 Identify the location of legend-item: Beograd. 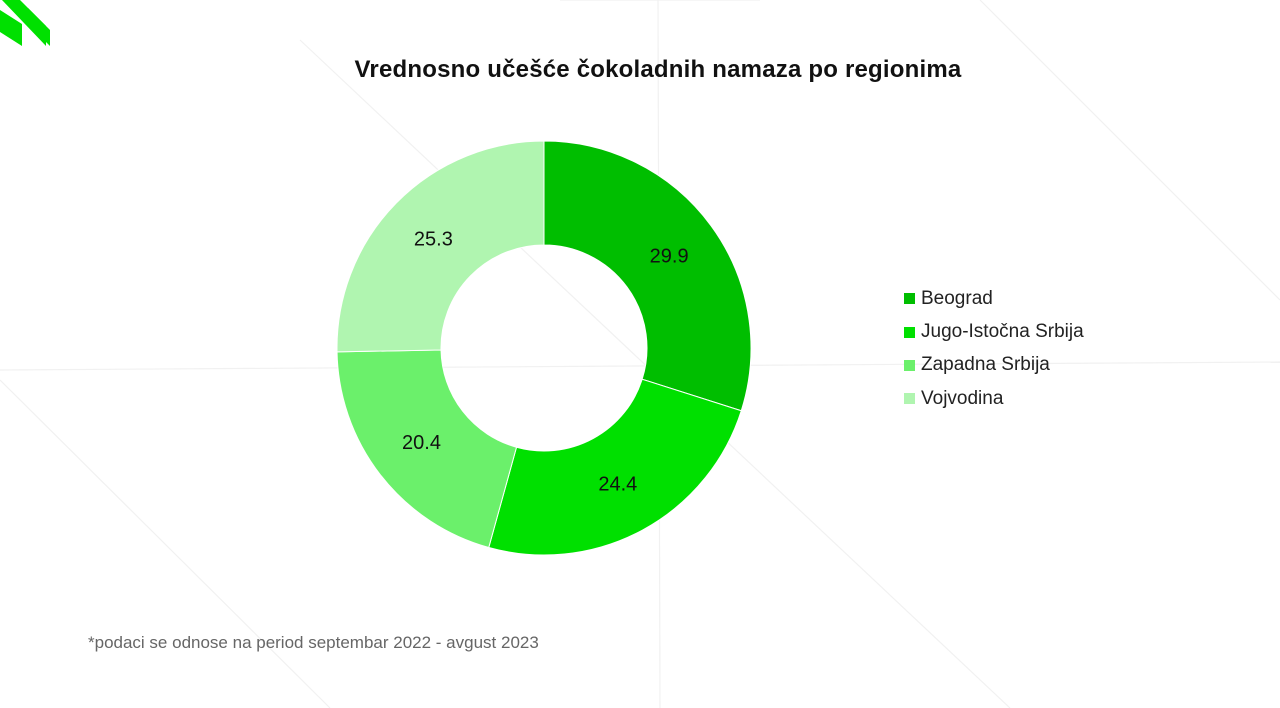
(994, 298).